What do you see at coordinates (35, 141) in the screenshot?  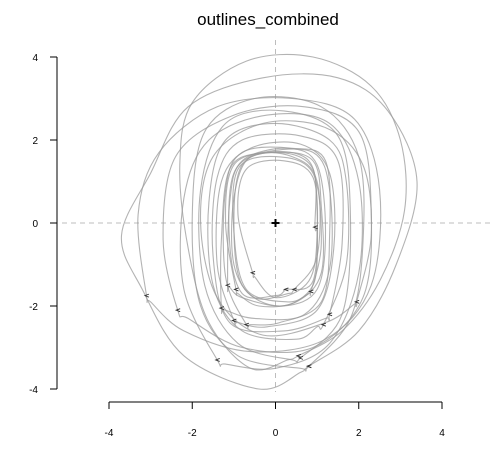 I see `y-tick-label: 2` at bounding box center [35, 141].